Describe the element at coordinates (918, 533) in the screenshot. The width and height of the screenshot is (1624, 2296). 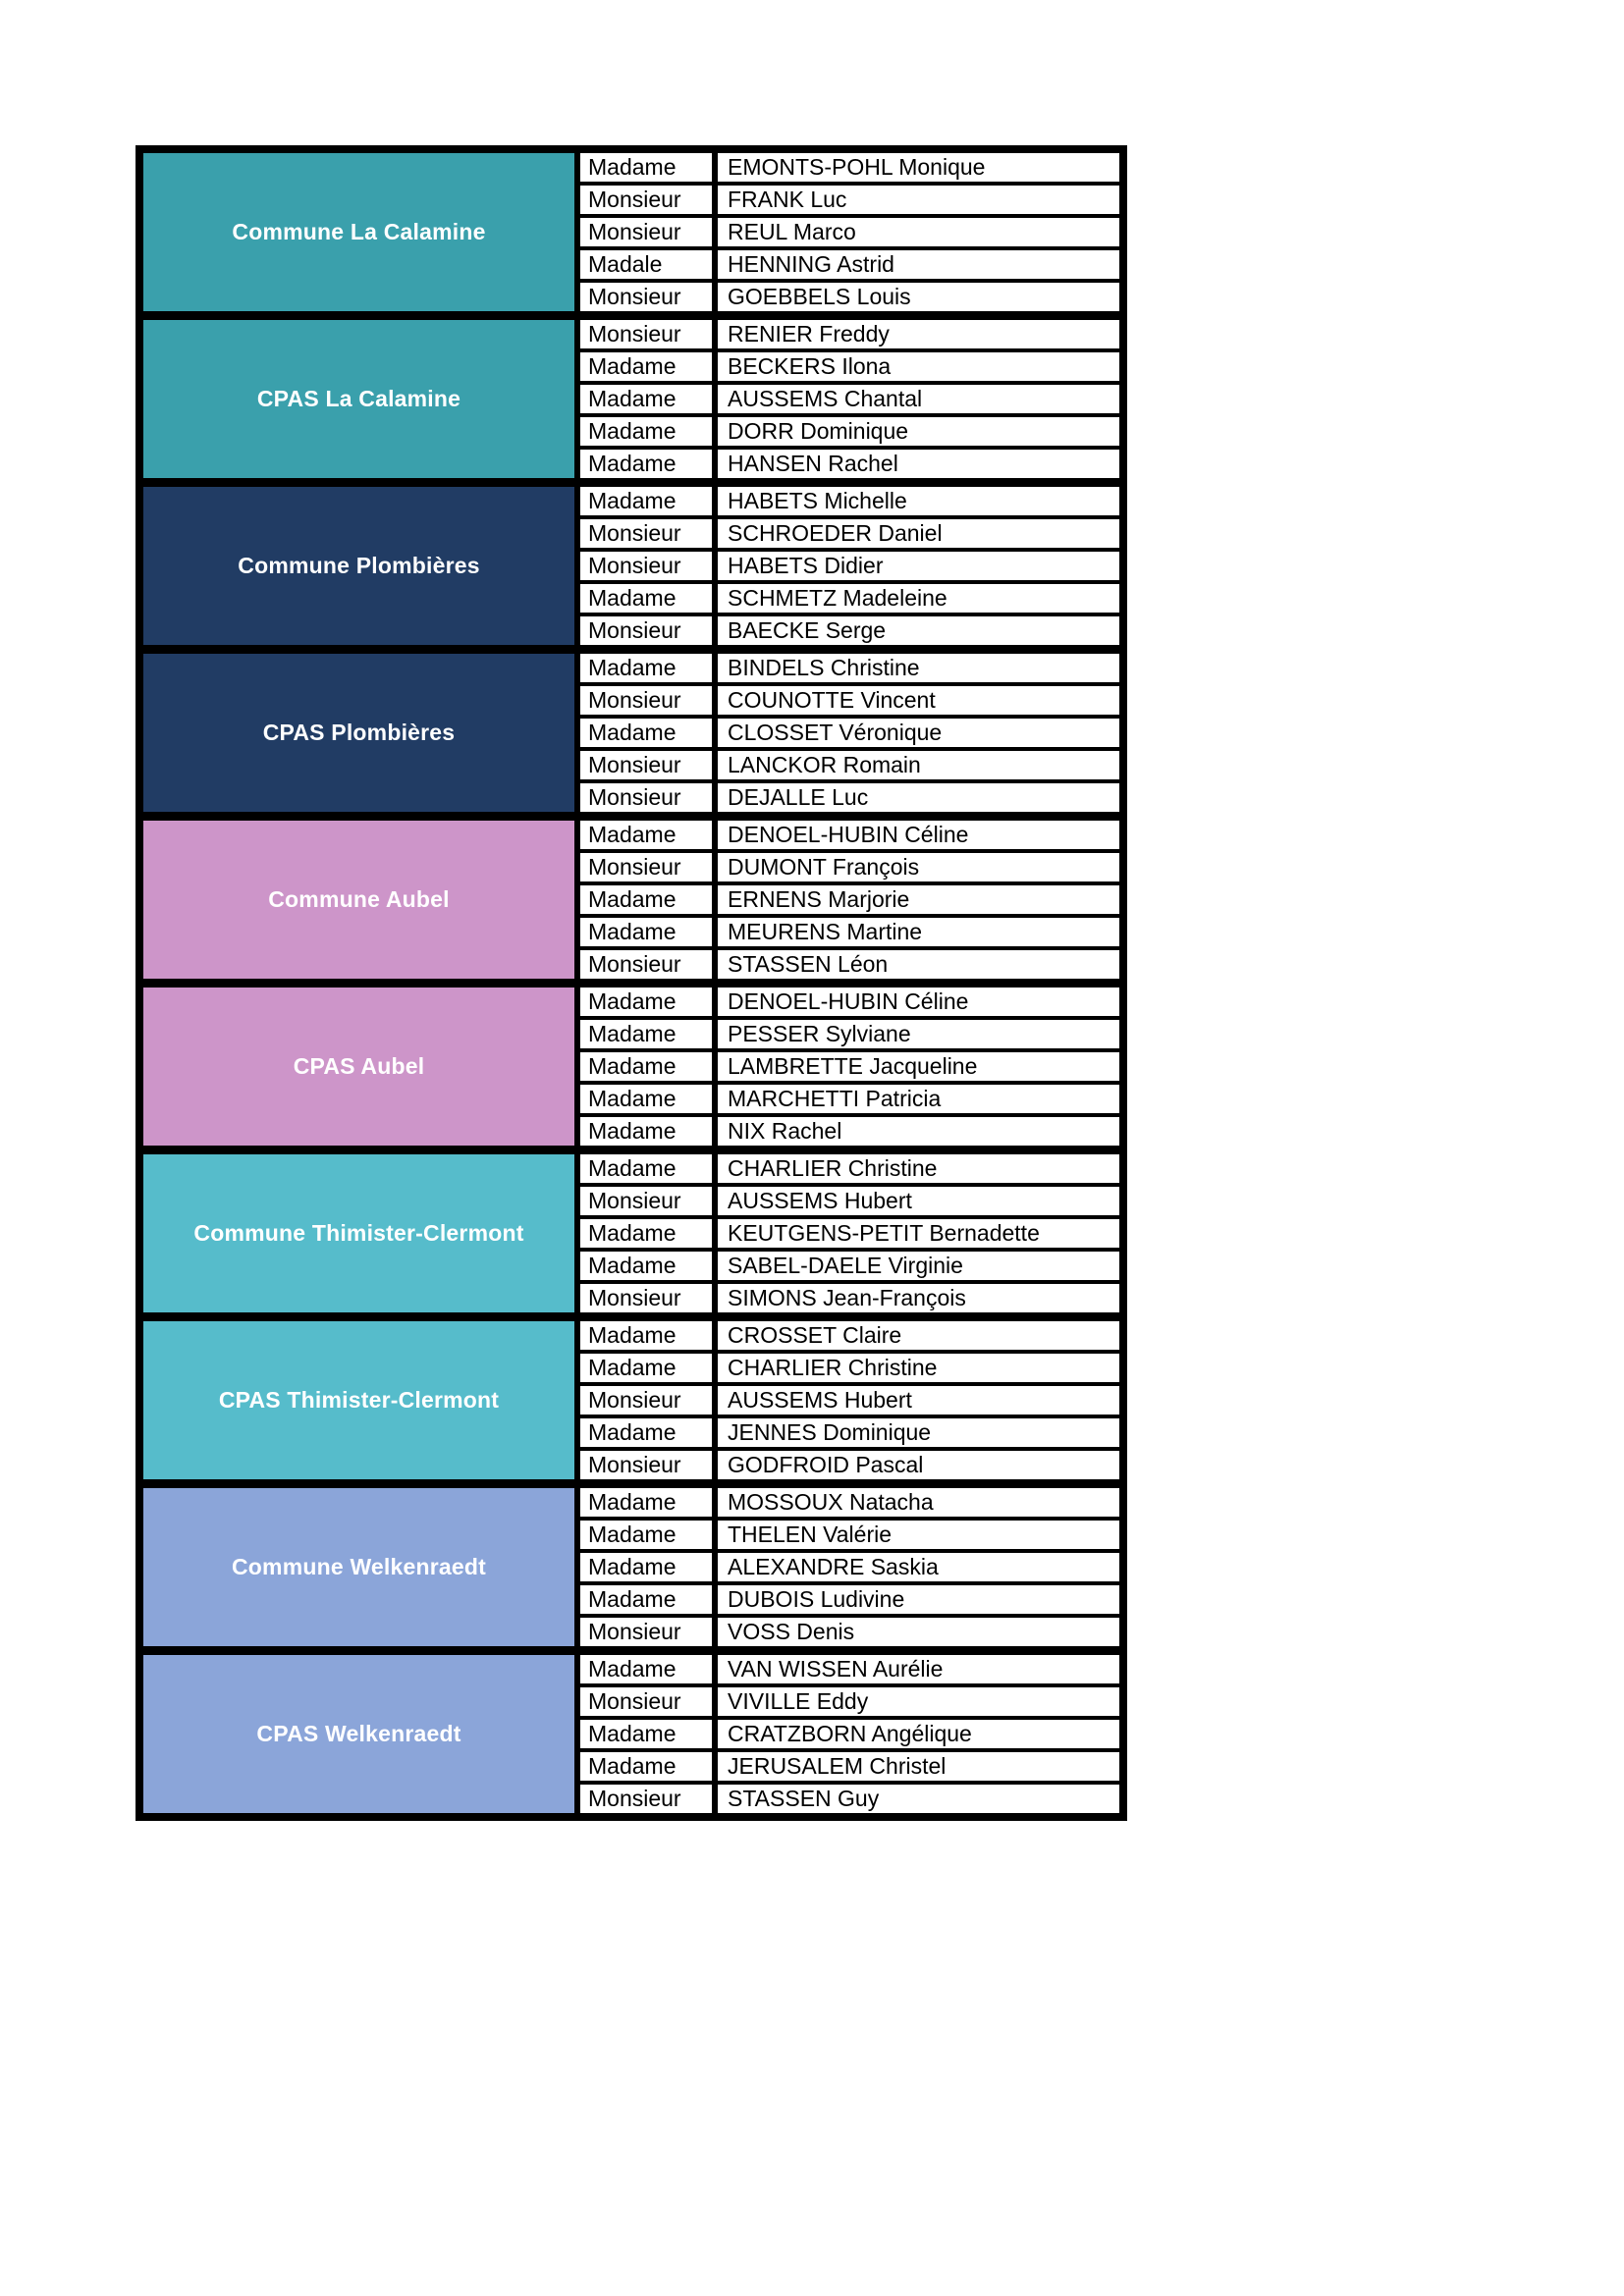
I see `name-cell: SCHROEDER Daniel` at that location.